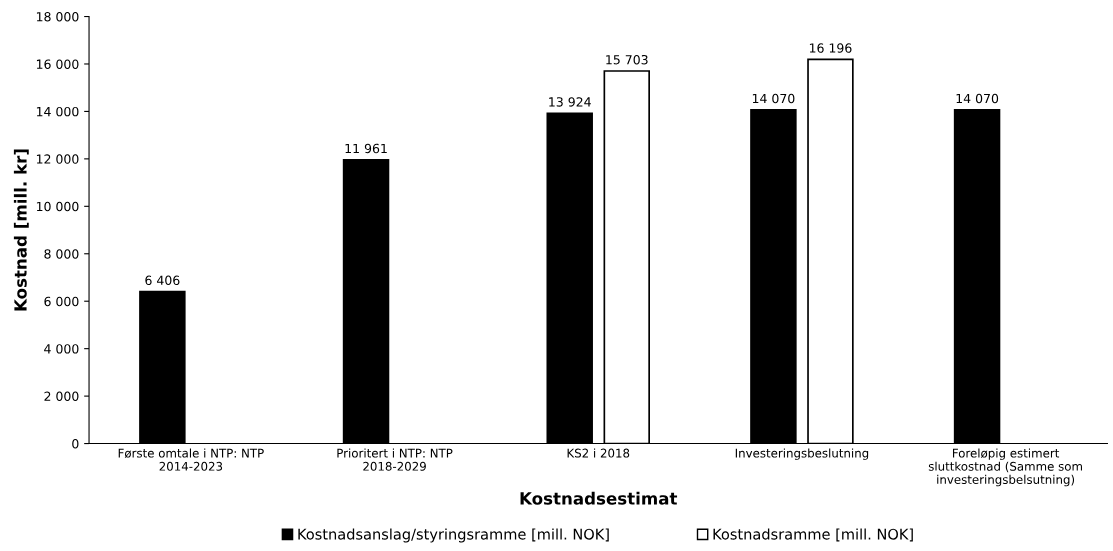 The image size is (1113, 551). What do you see at coordinates (830, 48) in the screenshot?
I see `data-label: 16 196` at bounding box center [830, 48].